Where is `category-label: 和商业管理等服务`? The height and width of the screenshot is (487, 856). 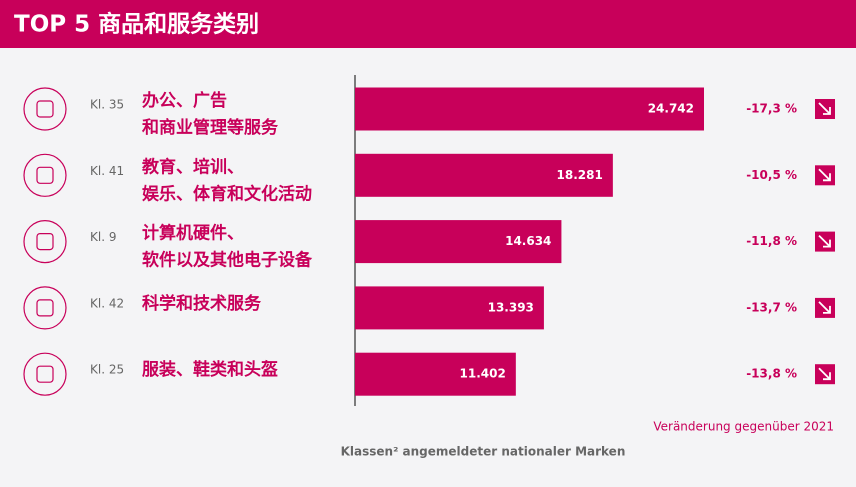 category-label: 和商业管理等服务 is located at coordinates (210, 127).